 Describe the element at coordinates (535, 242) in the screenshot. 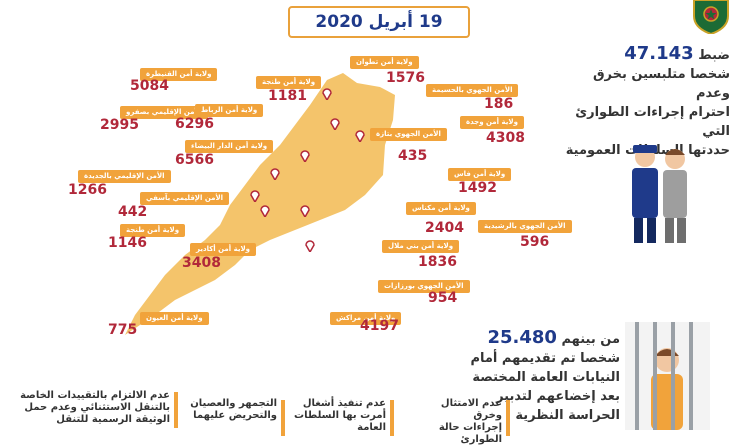

I see `region-count: 596` at that location.